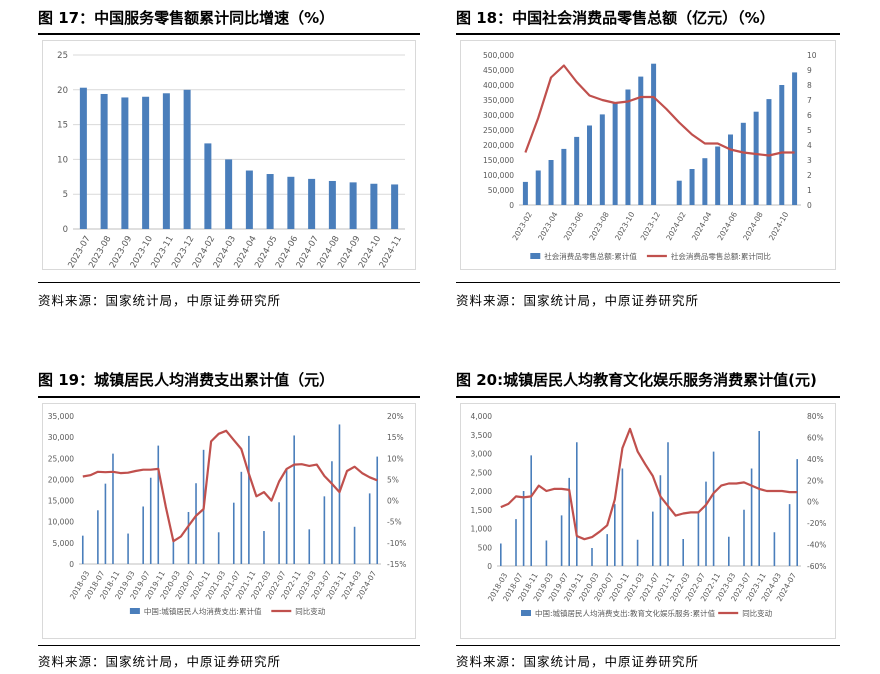  Describe the element at coordinates (485, 547) in the screenshot. I see `y-tick-label: 500` at that location.